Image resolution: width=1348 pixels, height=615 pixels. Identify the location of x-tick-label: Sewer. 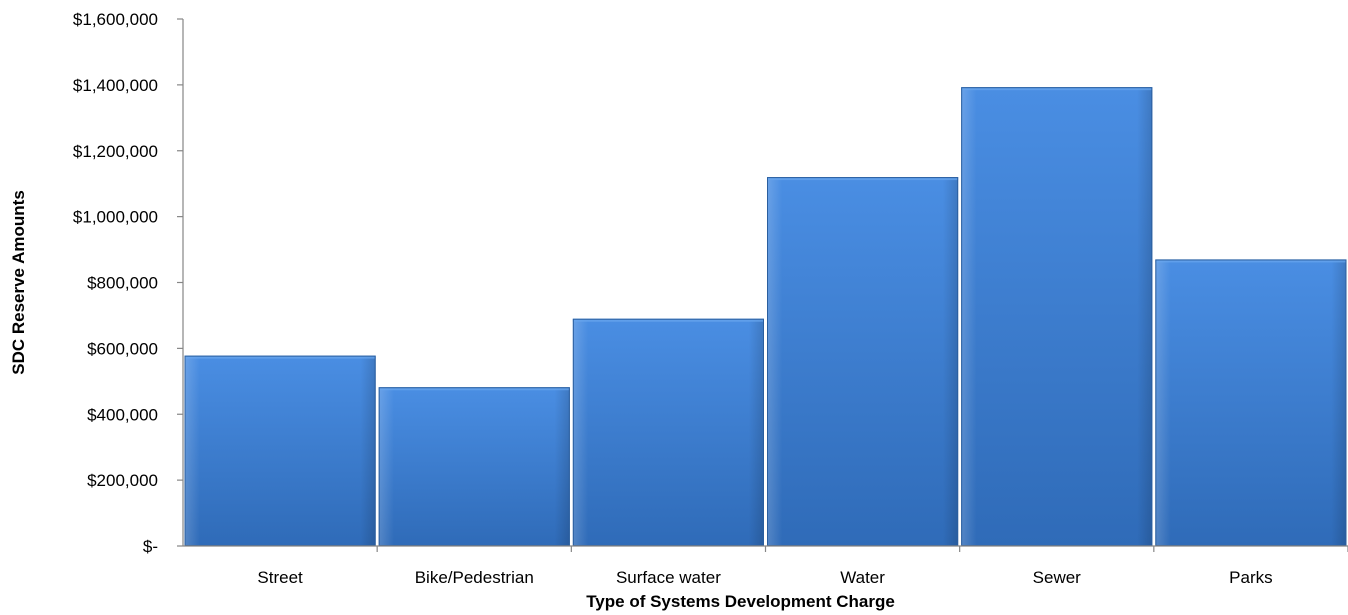
(1057, 577).